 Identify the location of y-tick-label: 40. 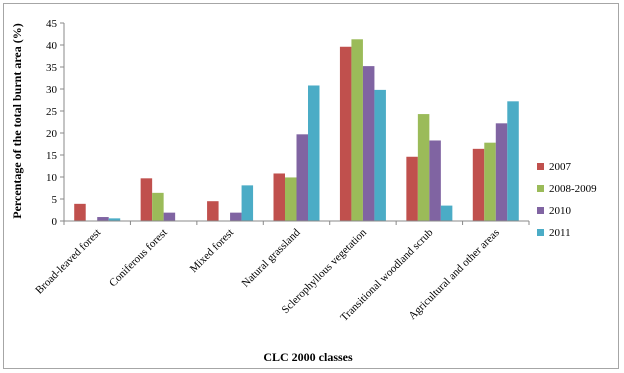
(52, 46).